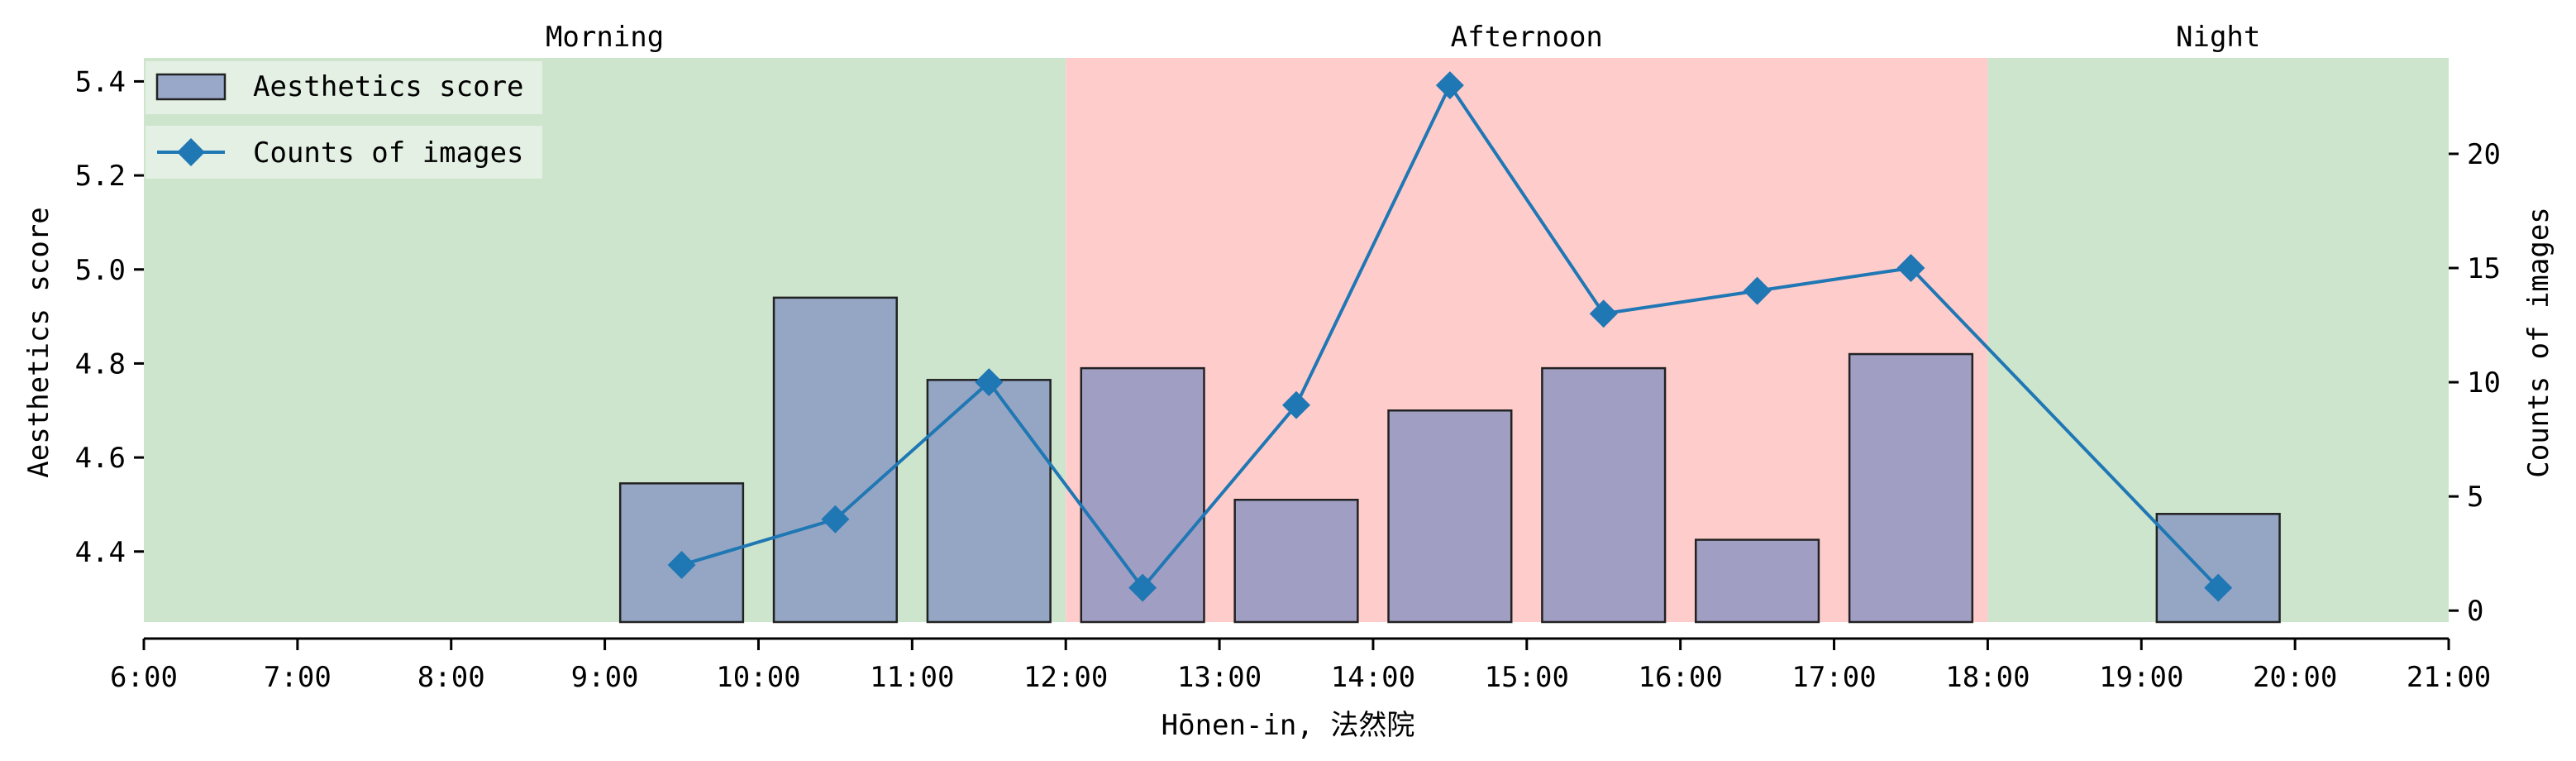  What do you see at coordinates (100, 81) in the screenshot?
I see `y-left-tick-label-5: 5.4` at bounding box center [100, 81].